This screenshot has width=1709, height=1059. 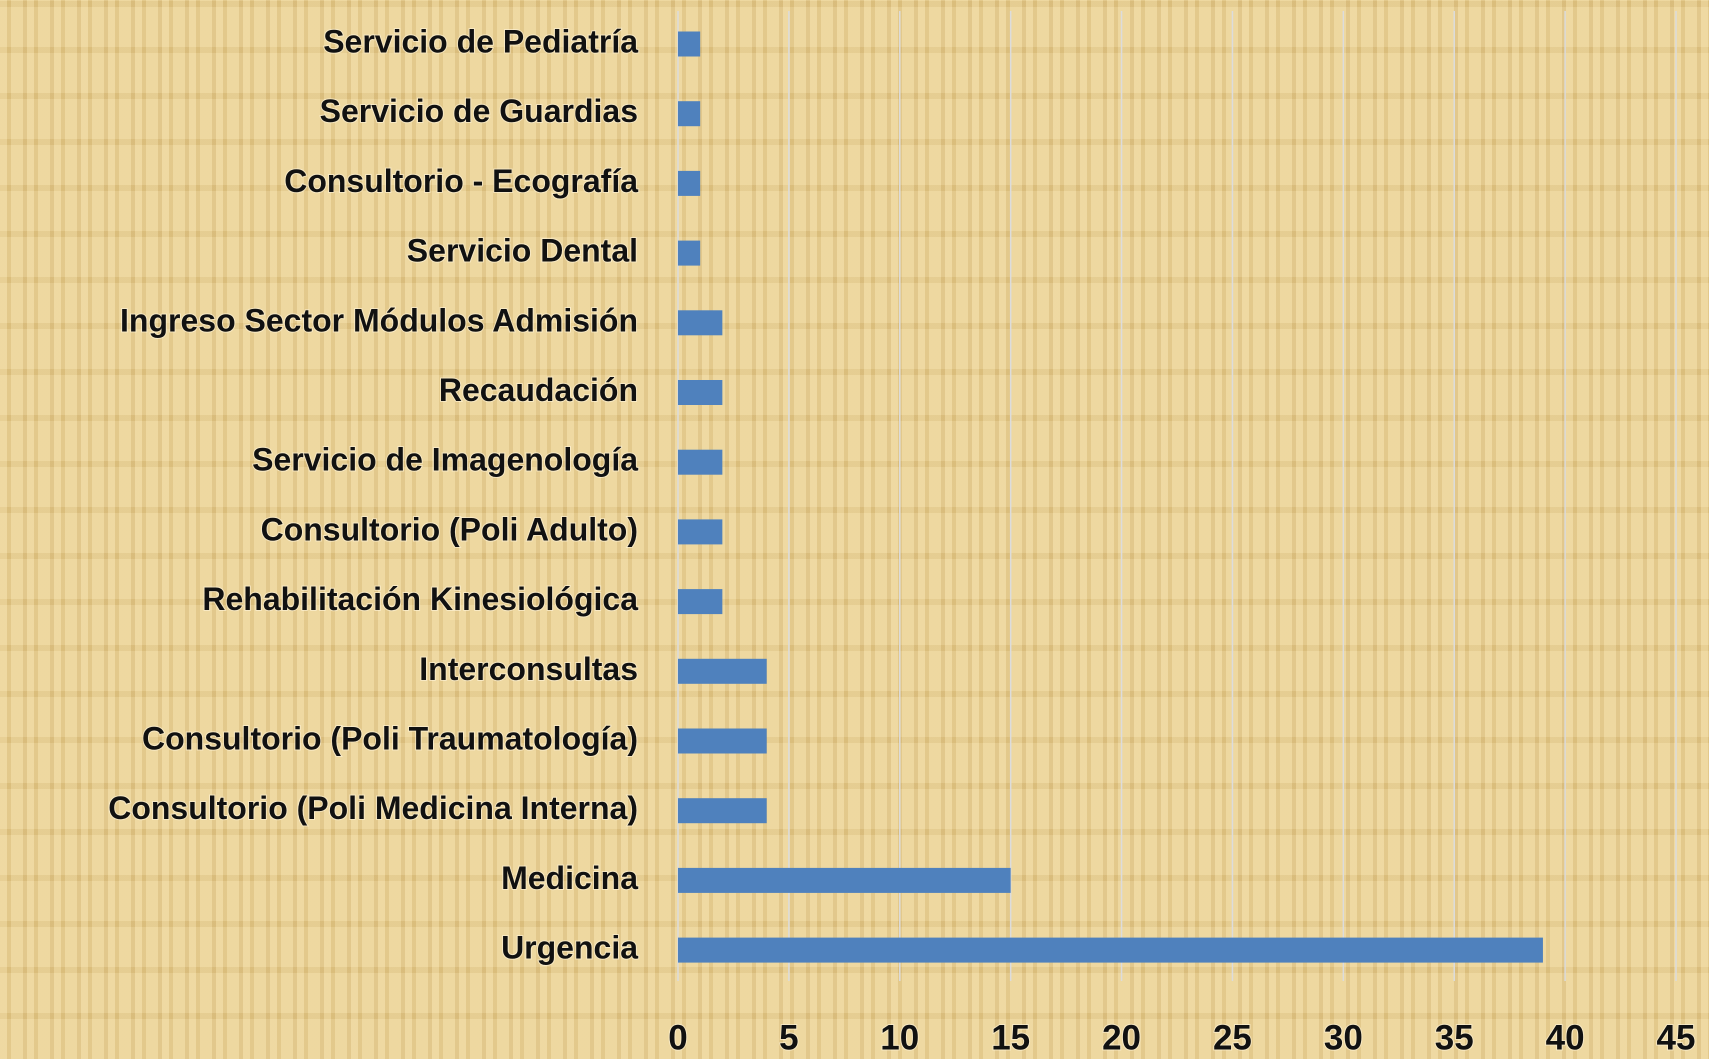 I want to click on y-tick-label: Consultorio - Ecografía, so click(x=461, y=181).